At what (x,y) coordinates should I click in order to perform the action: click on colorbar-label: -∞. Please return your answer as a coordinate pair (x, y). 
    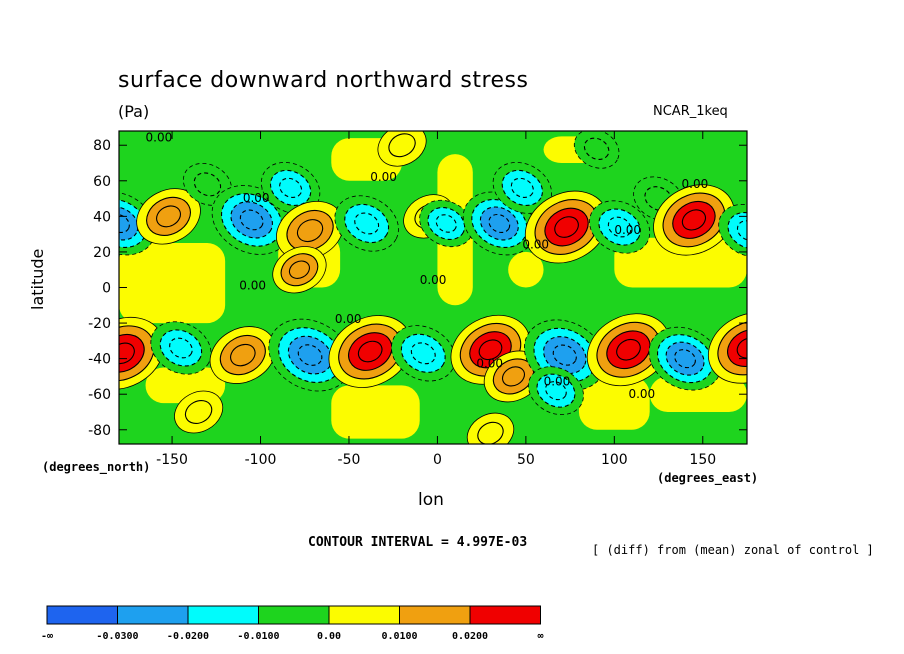
    Looking at the image, I should click on (47, 636).